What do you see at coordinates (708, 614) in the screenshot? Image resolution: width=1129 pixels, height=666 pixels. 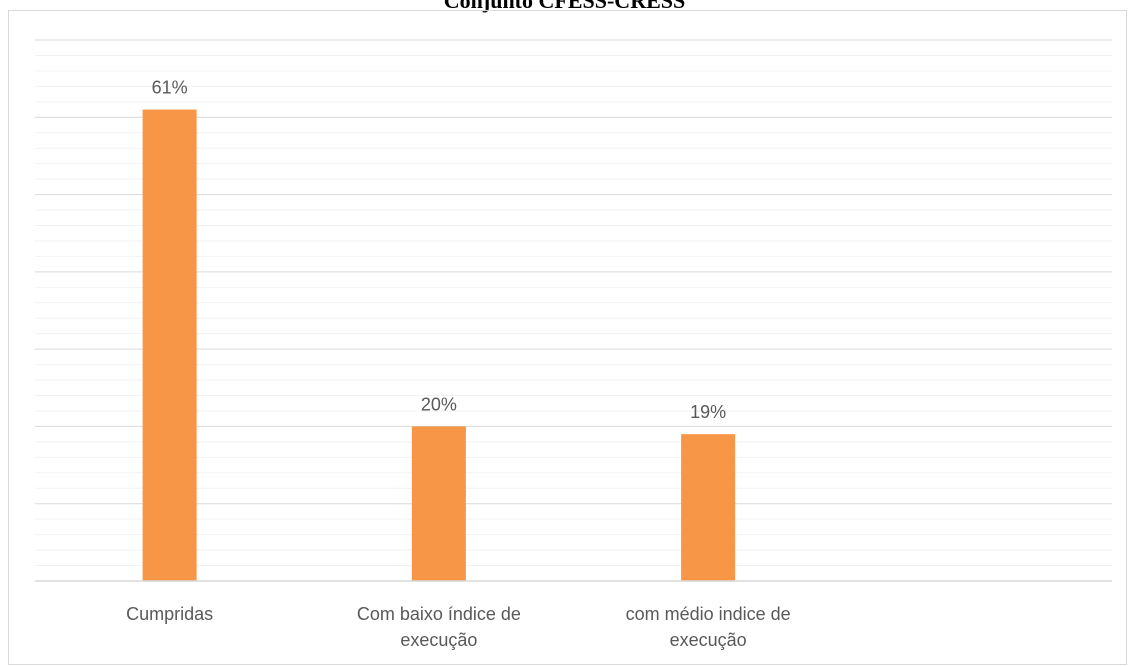 I see `category-tick-label: com médio indice de` at bounding box center [708, 614].